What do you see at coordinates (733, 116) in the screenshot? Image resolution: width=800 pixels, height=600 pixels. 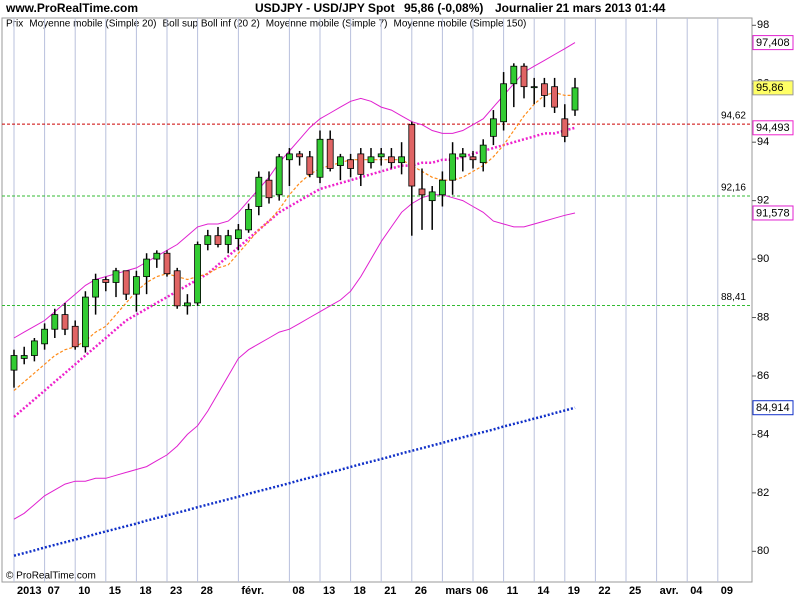 I see `level-label: 94,62` at bounding box center [733, 116].